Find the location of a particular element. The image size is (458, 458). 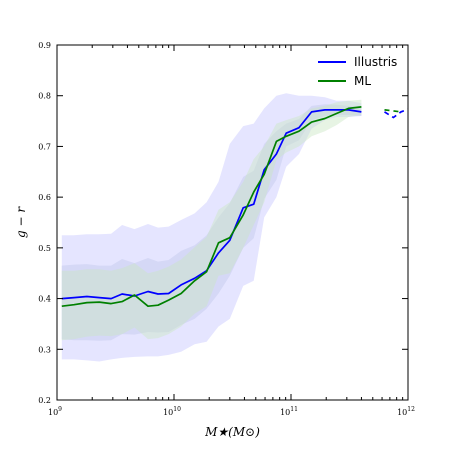

y-tick-label: 0.2 is located at coordinates (44, 400).